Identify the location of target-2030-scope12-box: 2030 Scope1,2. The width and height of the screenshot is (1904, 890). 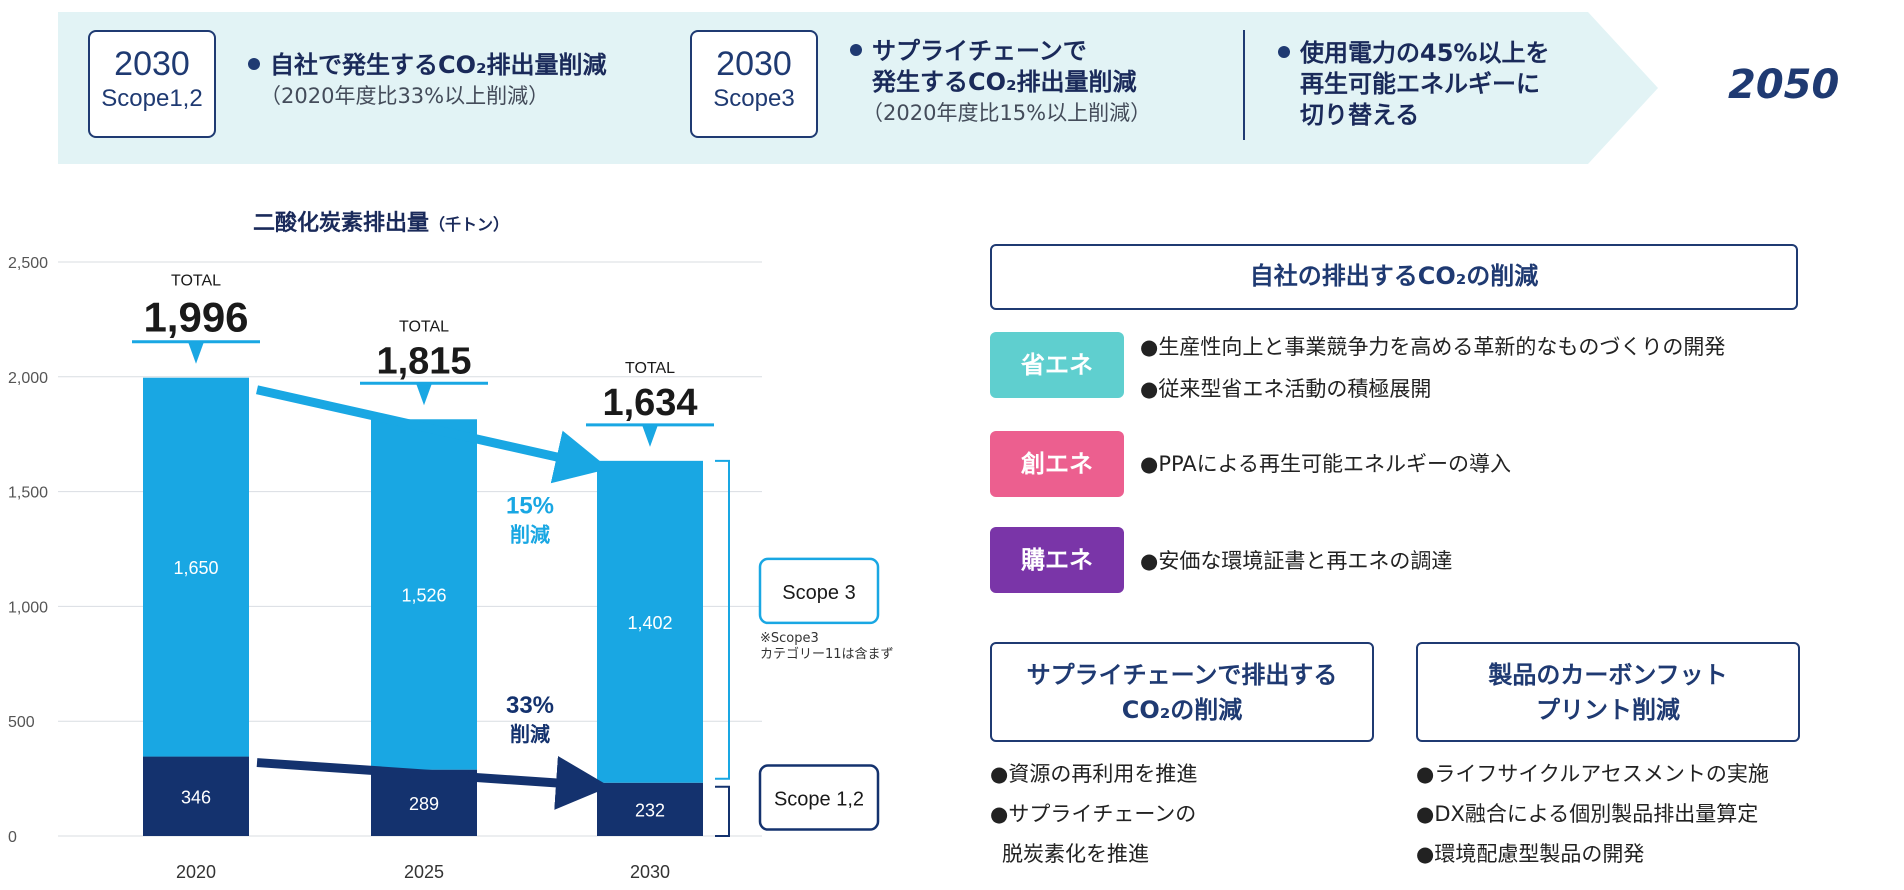
(152, 84).